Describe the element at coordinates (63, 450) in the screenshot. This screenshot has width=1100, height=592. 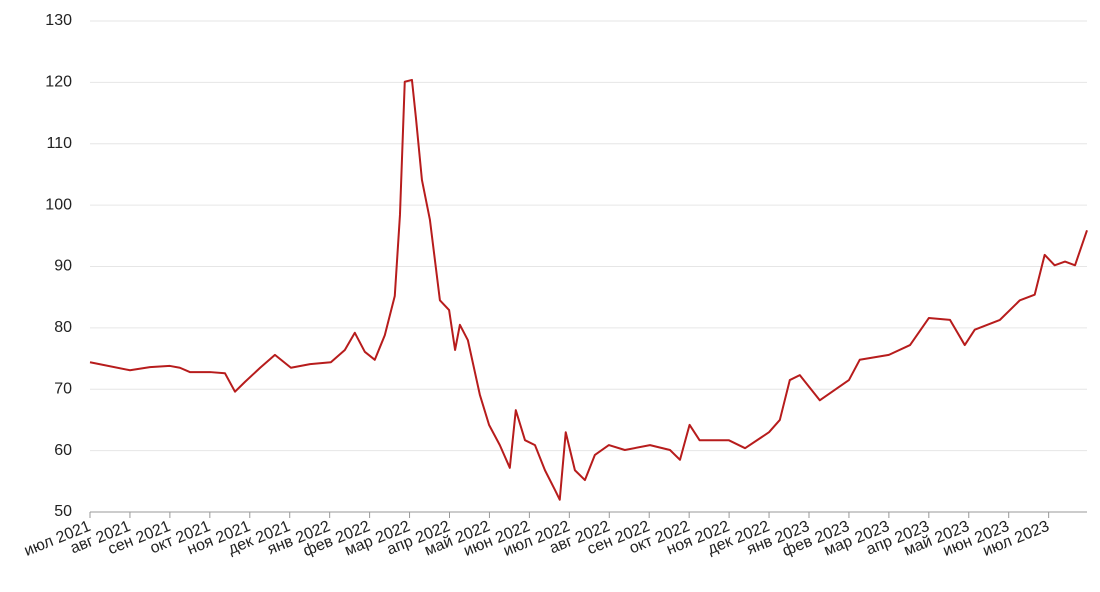
I see `y-tick-label: 60` at that location.